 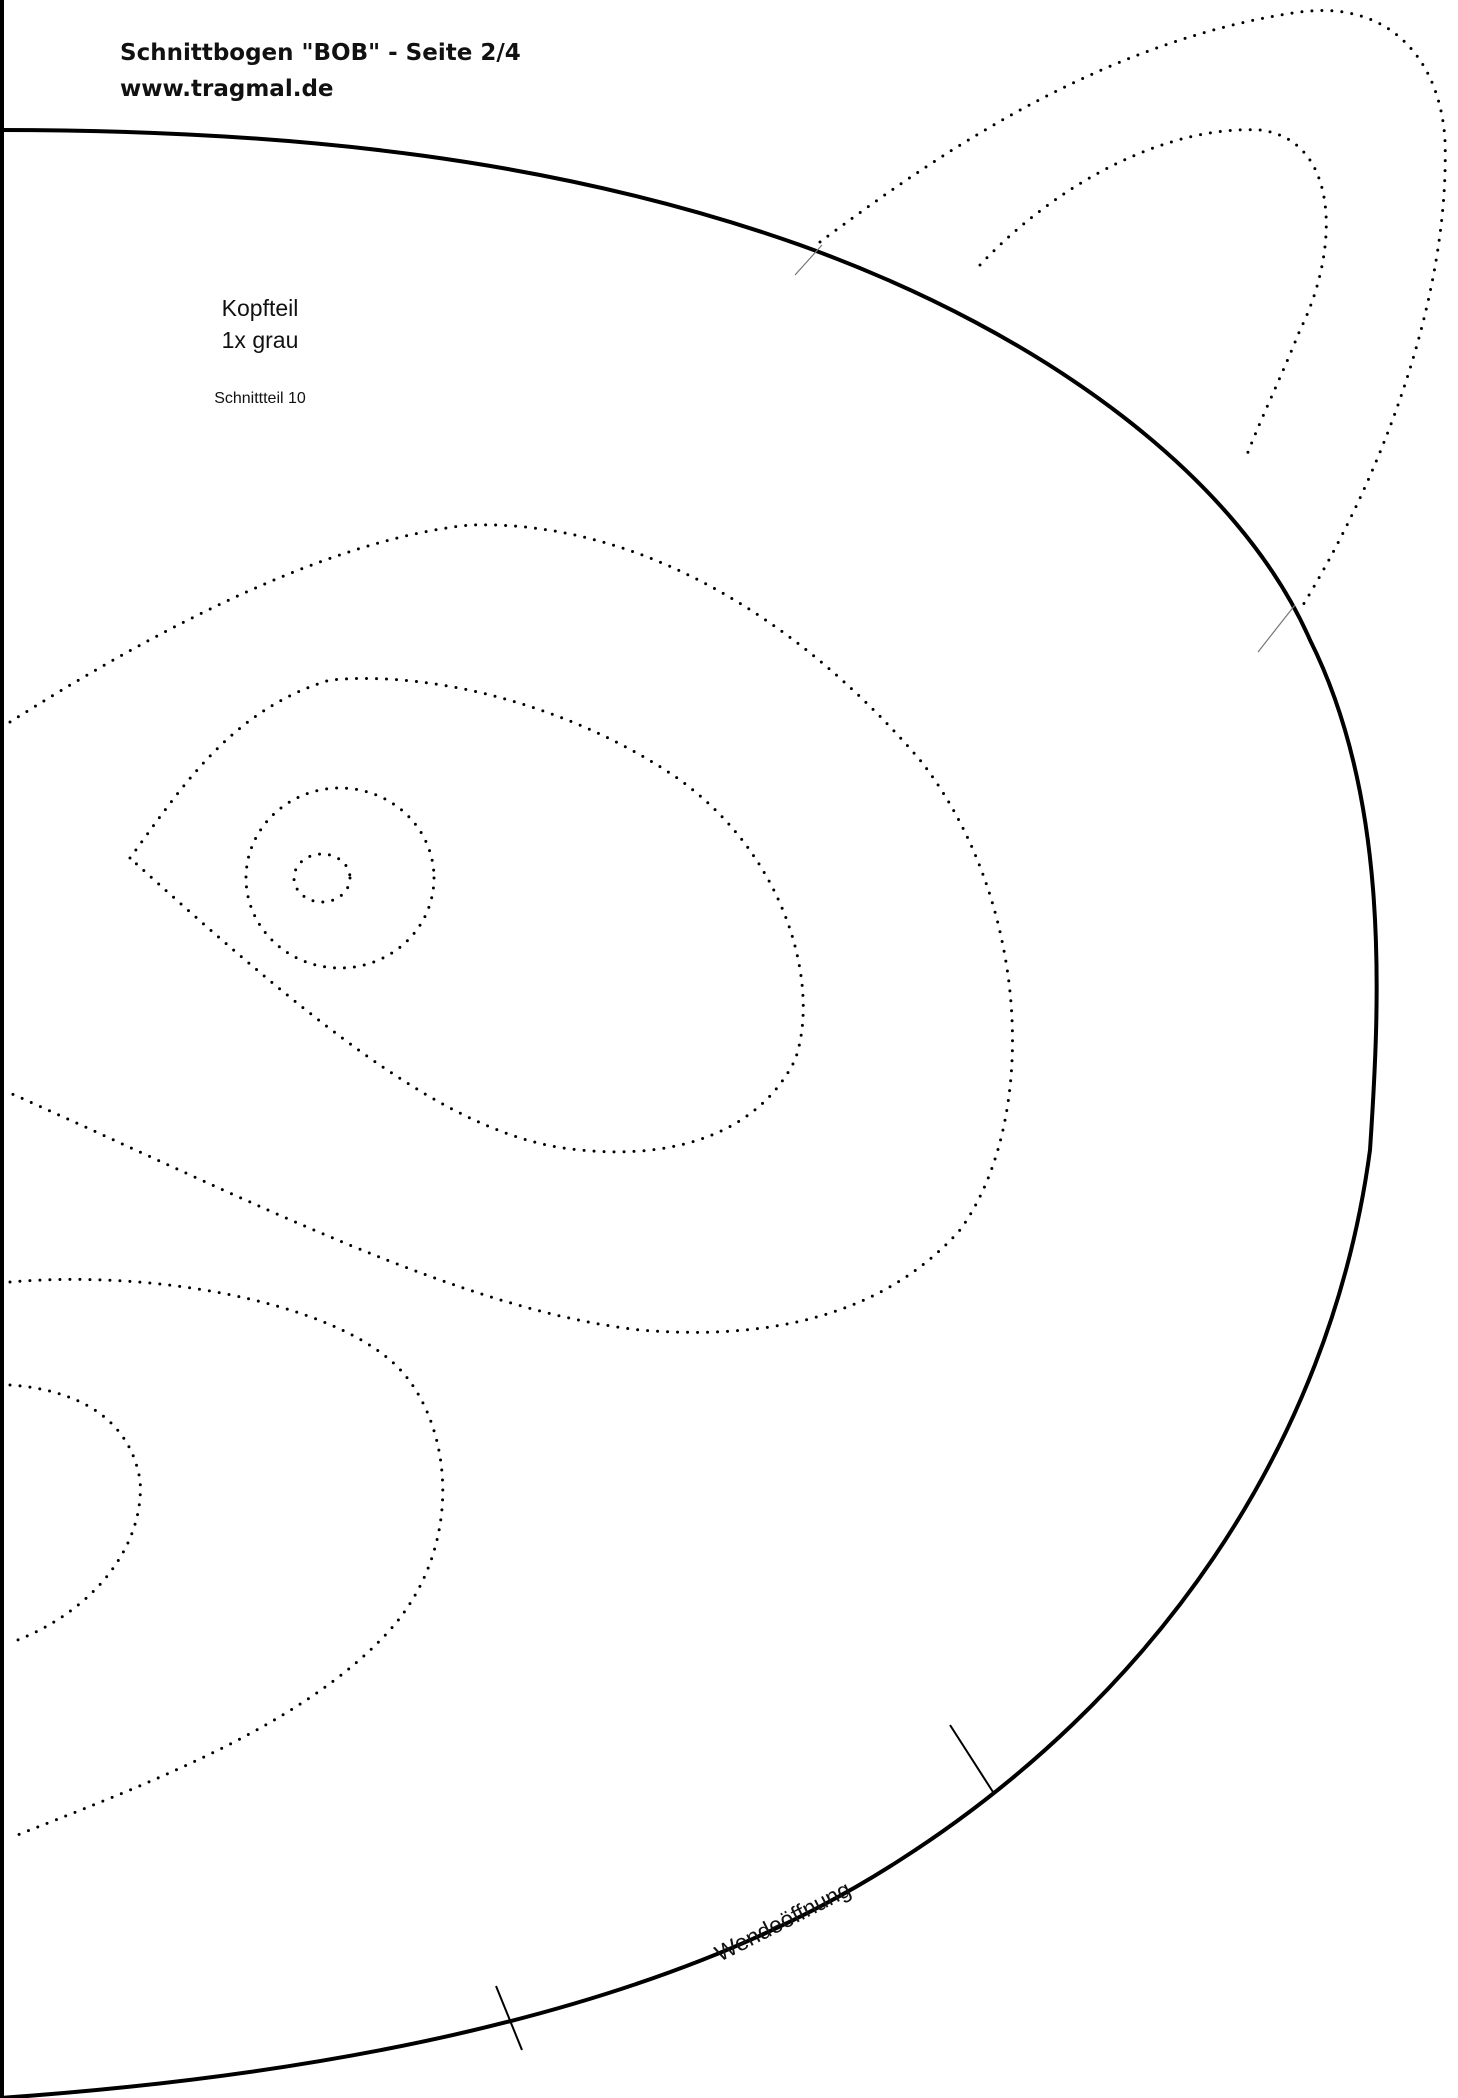 I want to click on ear-notch-top, so click(x=808, y=260).